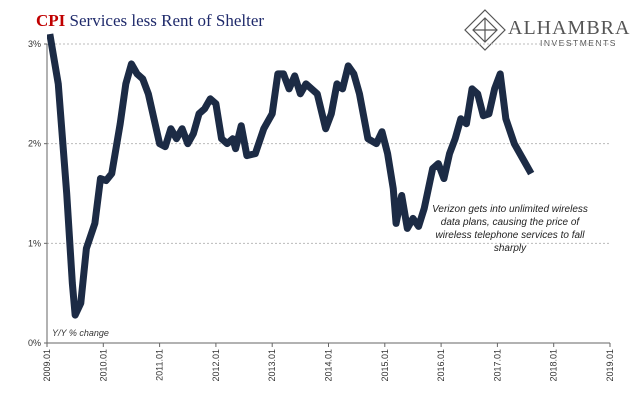 The height and width of the screenshot is (401, 641). Describe the element at coordinates (511, 235) in the screenshot. I see `annotation-line: wireless telephone services to fall` at that location.